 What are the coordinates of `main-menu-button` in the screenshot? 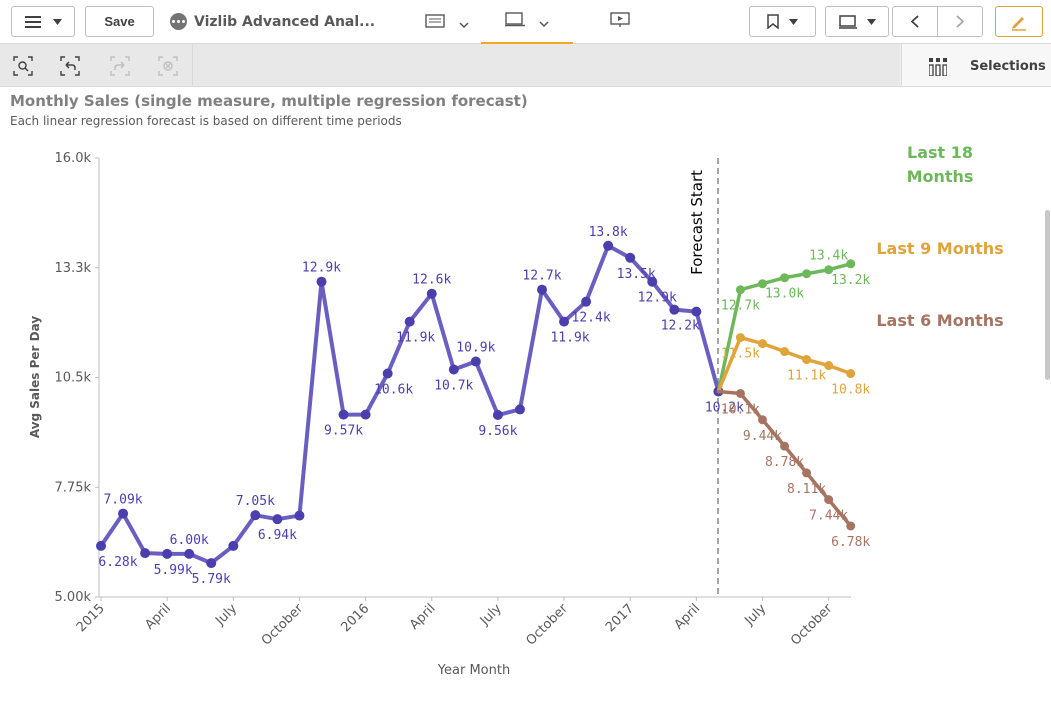 It's located at (43, 21).